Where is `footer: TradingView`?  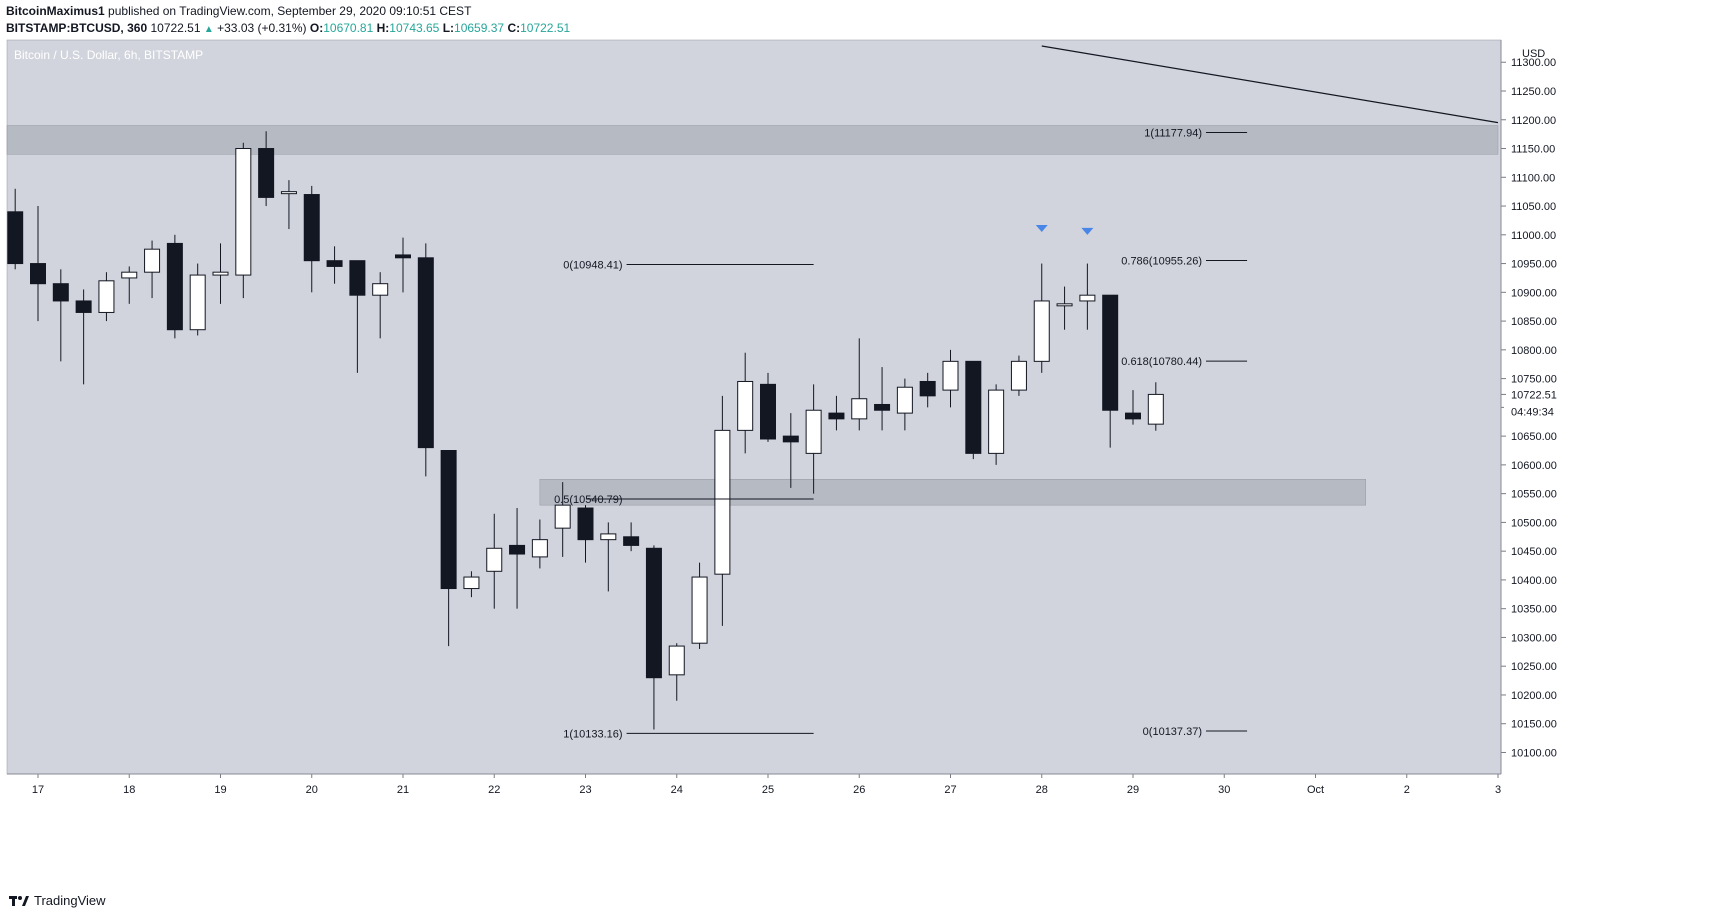
footer: TradingView is located at coordinates (57, 900).